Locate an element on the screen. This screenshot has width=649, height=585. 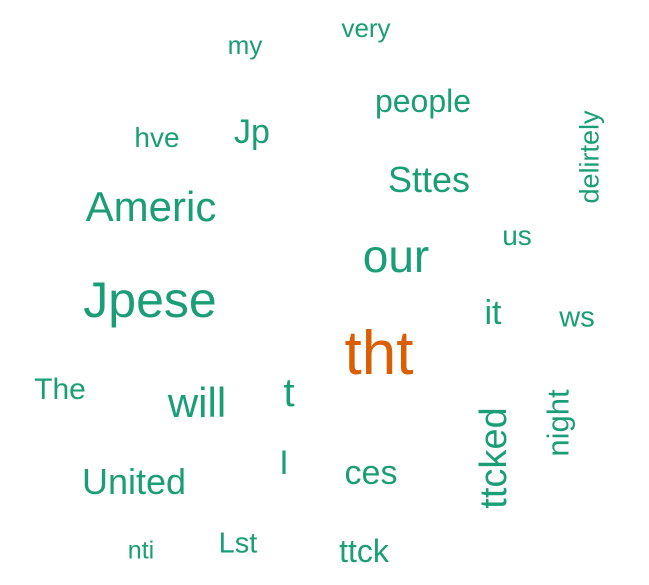
word-it: it is located at coordinates (493, 313).